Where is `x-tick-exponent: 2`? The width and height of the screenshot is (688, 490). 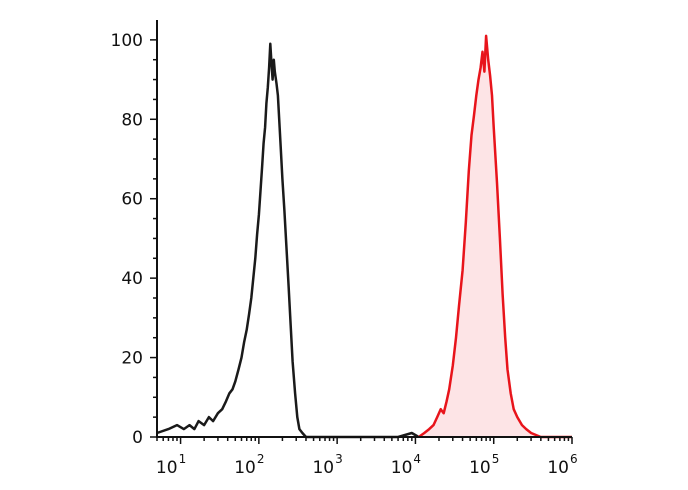
x-tick-exponent: 2 is located at coordinates (261, 459).